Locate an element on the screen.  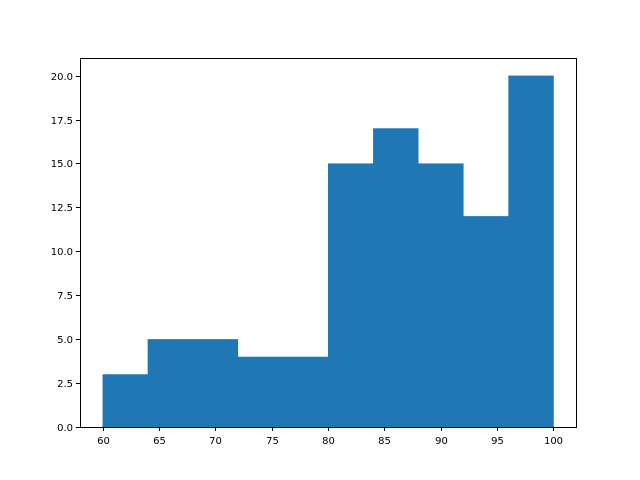
x-tick-label: 95 is located at coordinates (497, 441).